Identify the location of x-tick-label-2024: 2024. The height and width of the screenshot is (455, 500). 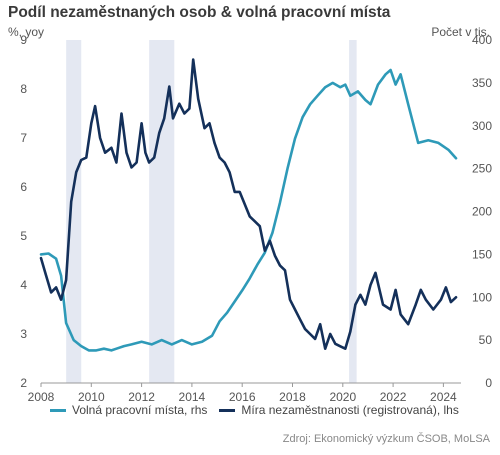
(443, 397).